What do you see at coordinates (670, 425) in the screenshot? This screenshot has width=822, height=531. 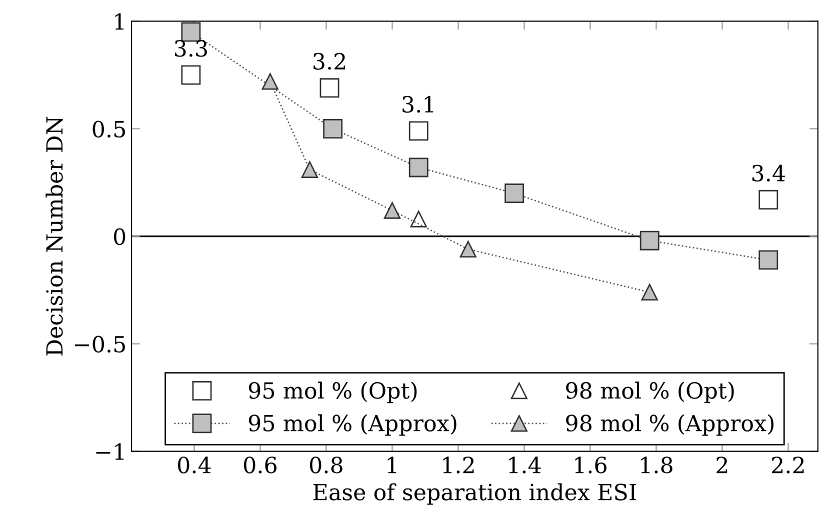 I see `legend-label: 98 mol % (Approx)` at bounding box center [670, 425].